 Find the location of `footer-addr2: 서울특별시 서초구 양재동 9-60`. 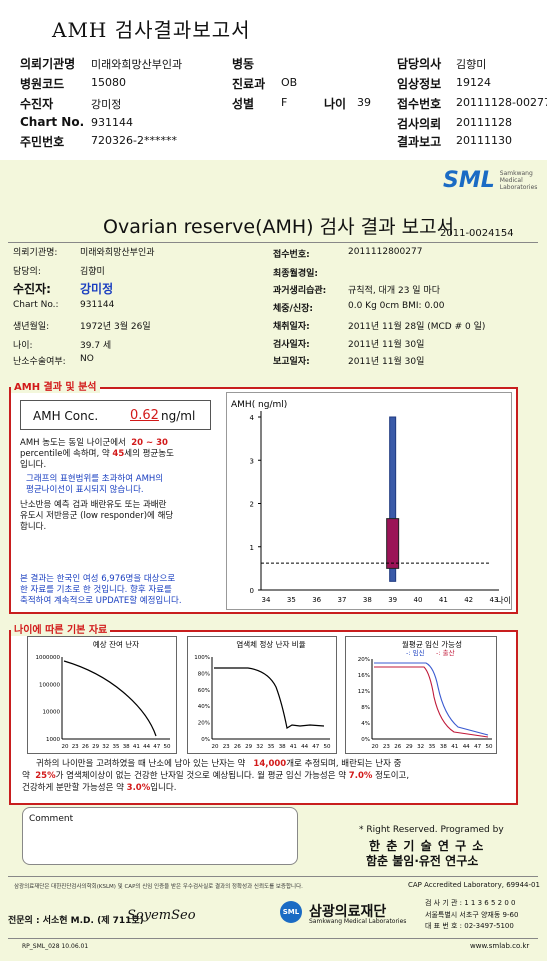

footer-addr2: 서울특별시 서초구 양재동 9-60 is located at coordinates (472, 915).